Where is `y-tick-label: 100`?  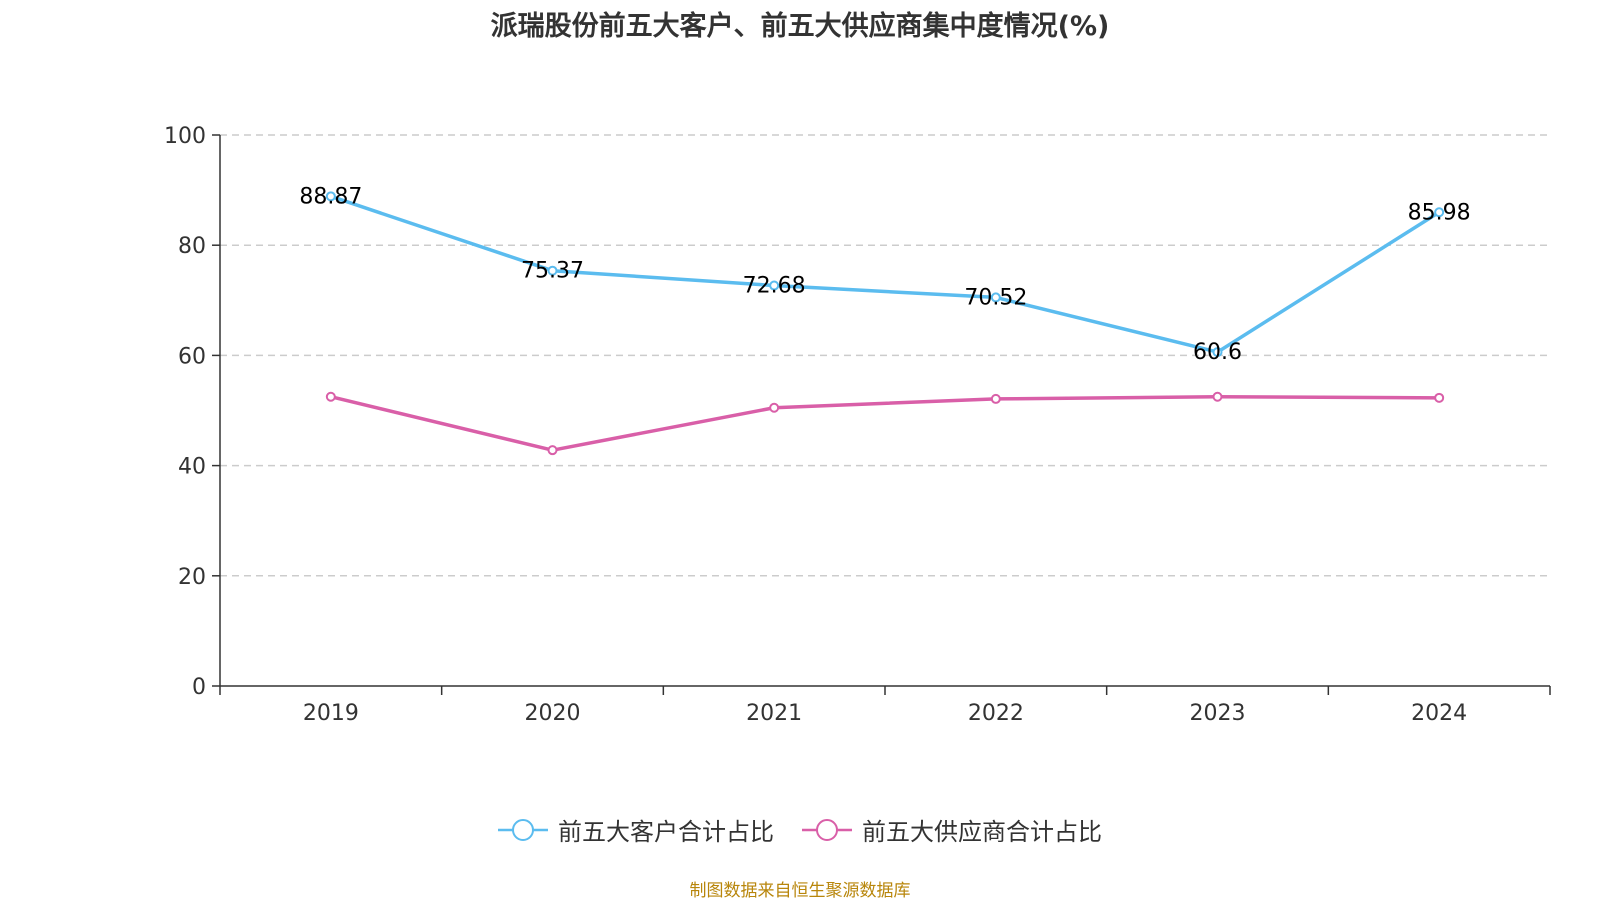
y-tick-label: 100 is located at coordinates (185, 136).